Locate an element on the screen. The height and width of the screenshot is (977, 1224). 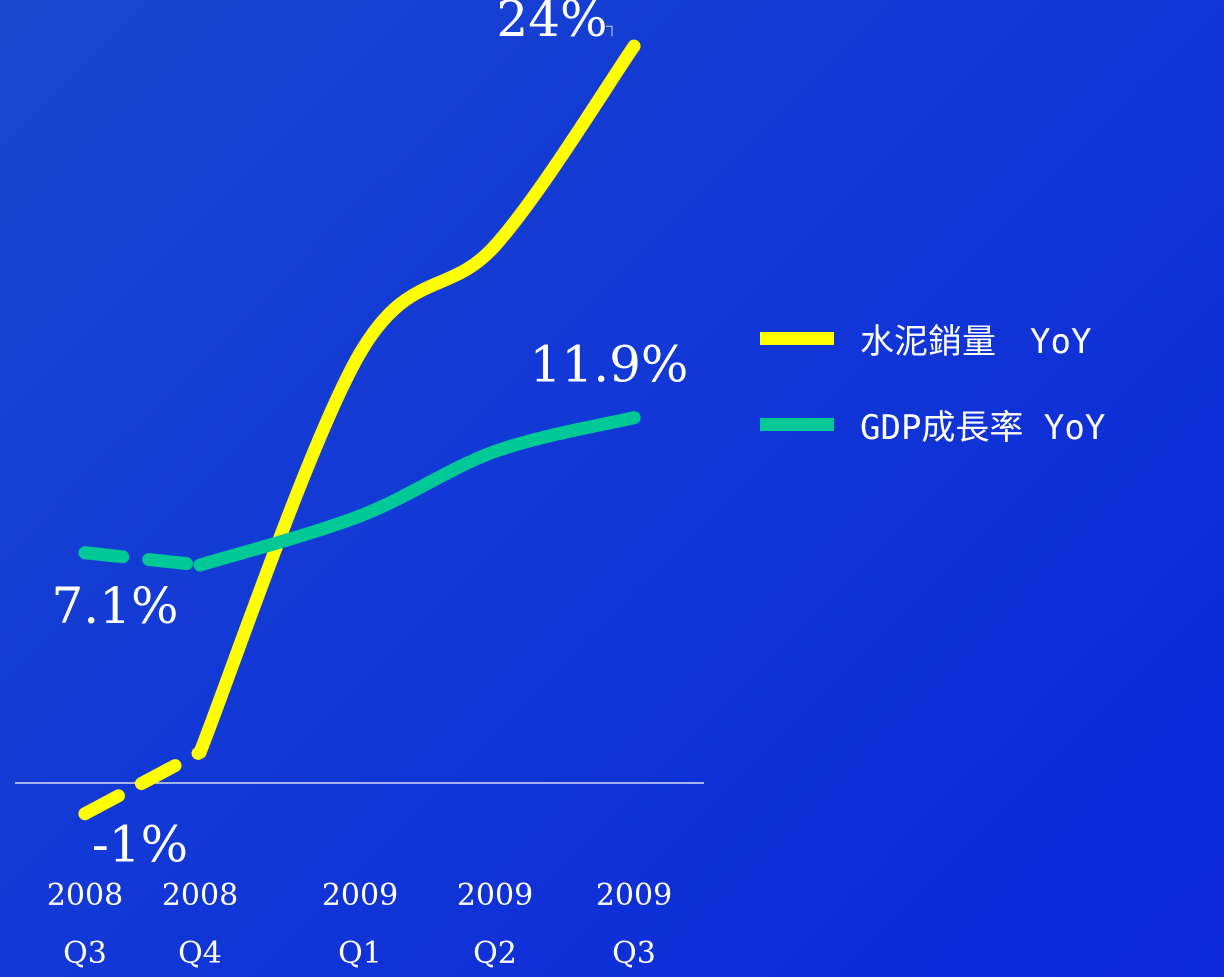
x-tick-quarter-1: Q4 is located at coordinates (200, 953).